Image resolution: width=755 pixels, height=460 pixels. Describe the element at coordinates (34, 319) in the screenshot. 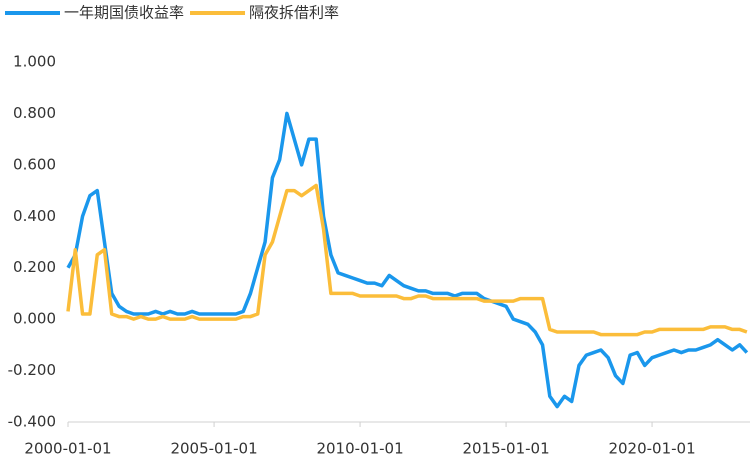

I see `y-tick-label: 0.000` at that location.